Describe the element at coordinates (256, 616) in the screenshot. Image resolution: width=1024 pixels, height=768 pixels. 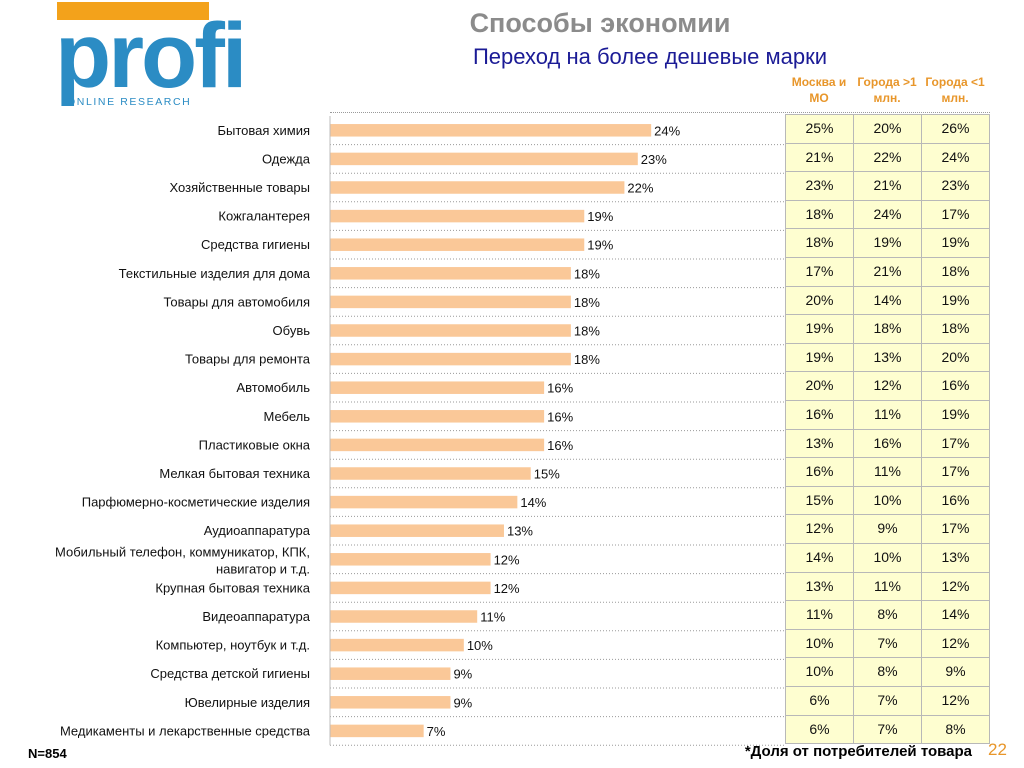
I see `category-label: Видеоаппаратура` at that location.